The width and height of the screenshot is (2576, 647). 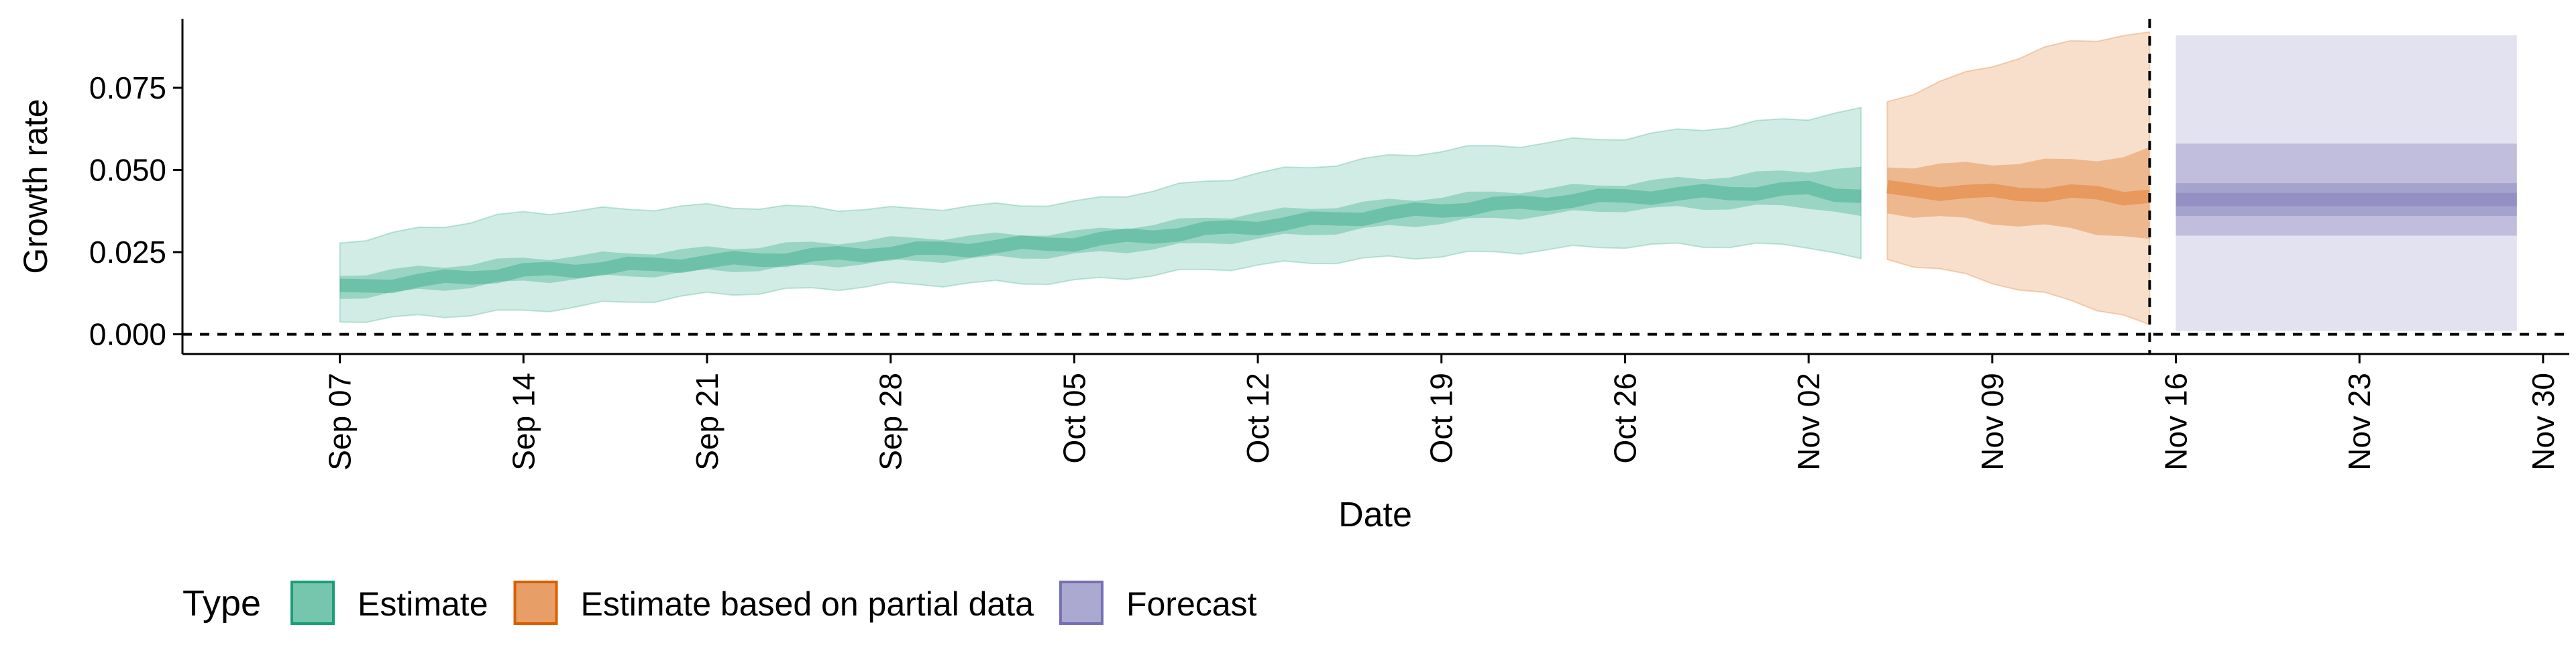 I want to click on x-tick-label: Nov 30, so click(x=2543, y=422).